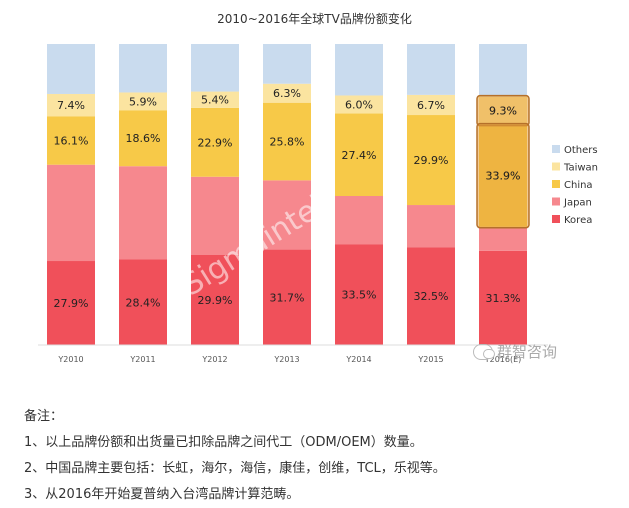 This screenshot has height=508, width=629. Describe the element at coordinates (578, 185) in the screenshot. I see `legend-label: China` at that location.